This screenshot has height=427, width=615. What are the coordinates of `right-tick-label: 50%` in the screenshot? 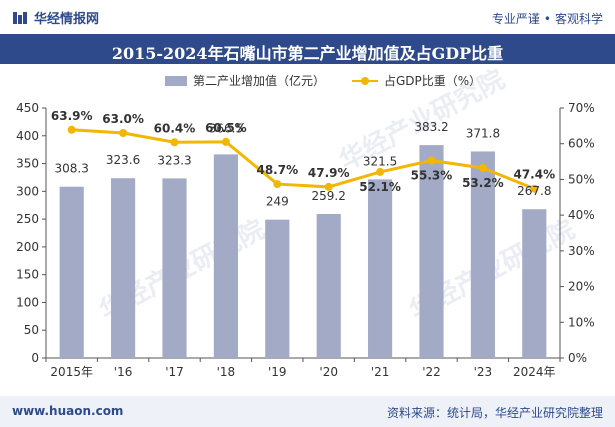 It's located at (581, 179).